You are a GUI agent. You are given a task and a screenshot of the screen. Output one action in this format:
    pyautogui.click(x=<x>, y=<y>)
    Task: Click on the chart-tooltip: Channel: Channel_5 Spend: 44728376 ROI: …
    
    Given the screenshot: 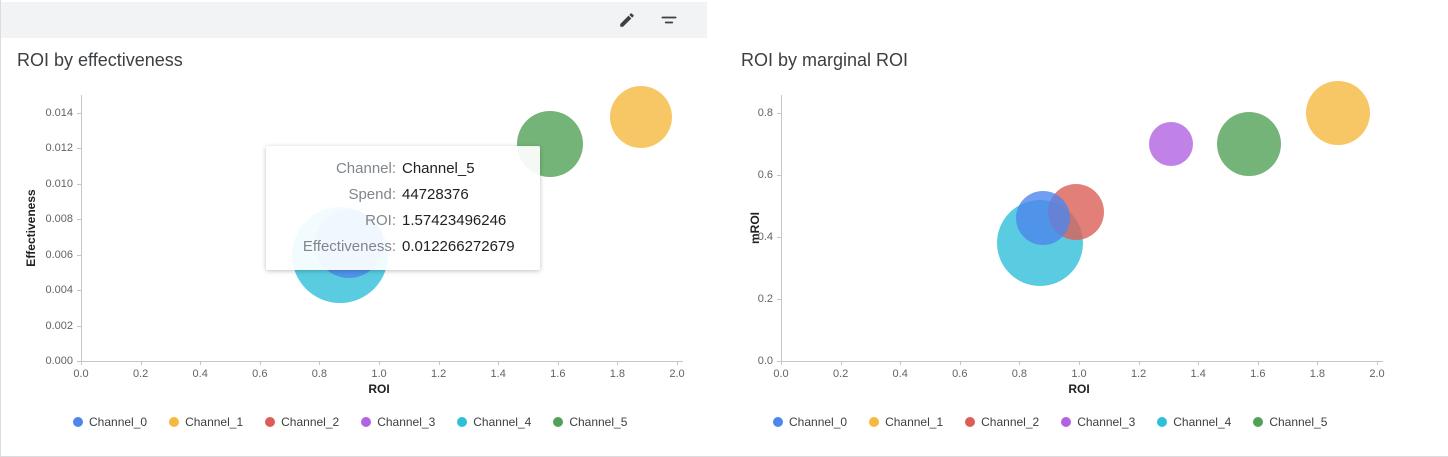 What is the action you would take?
    pyautogui.click(x=403, y=208)
    